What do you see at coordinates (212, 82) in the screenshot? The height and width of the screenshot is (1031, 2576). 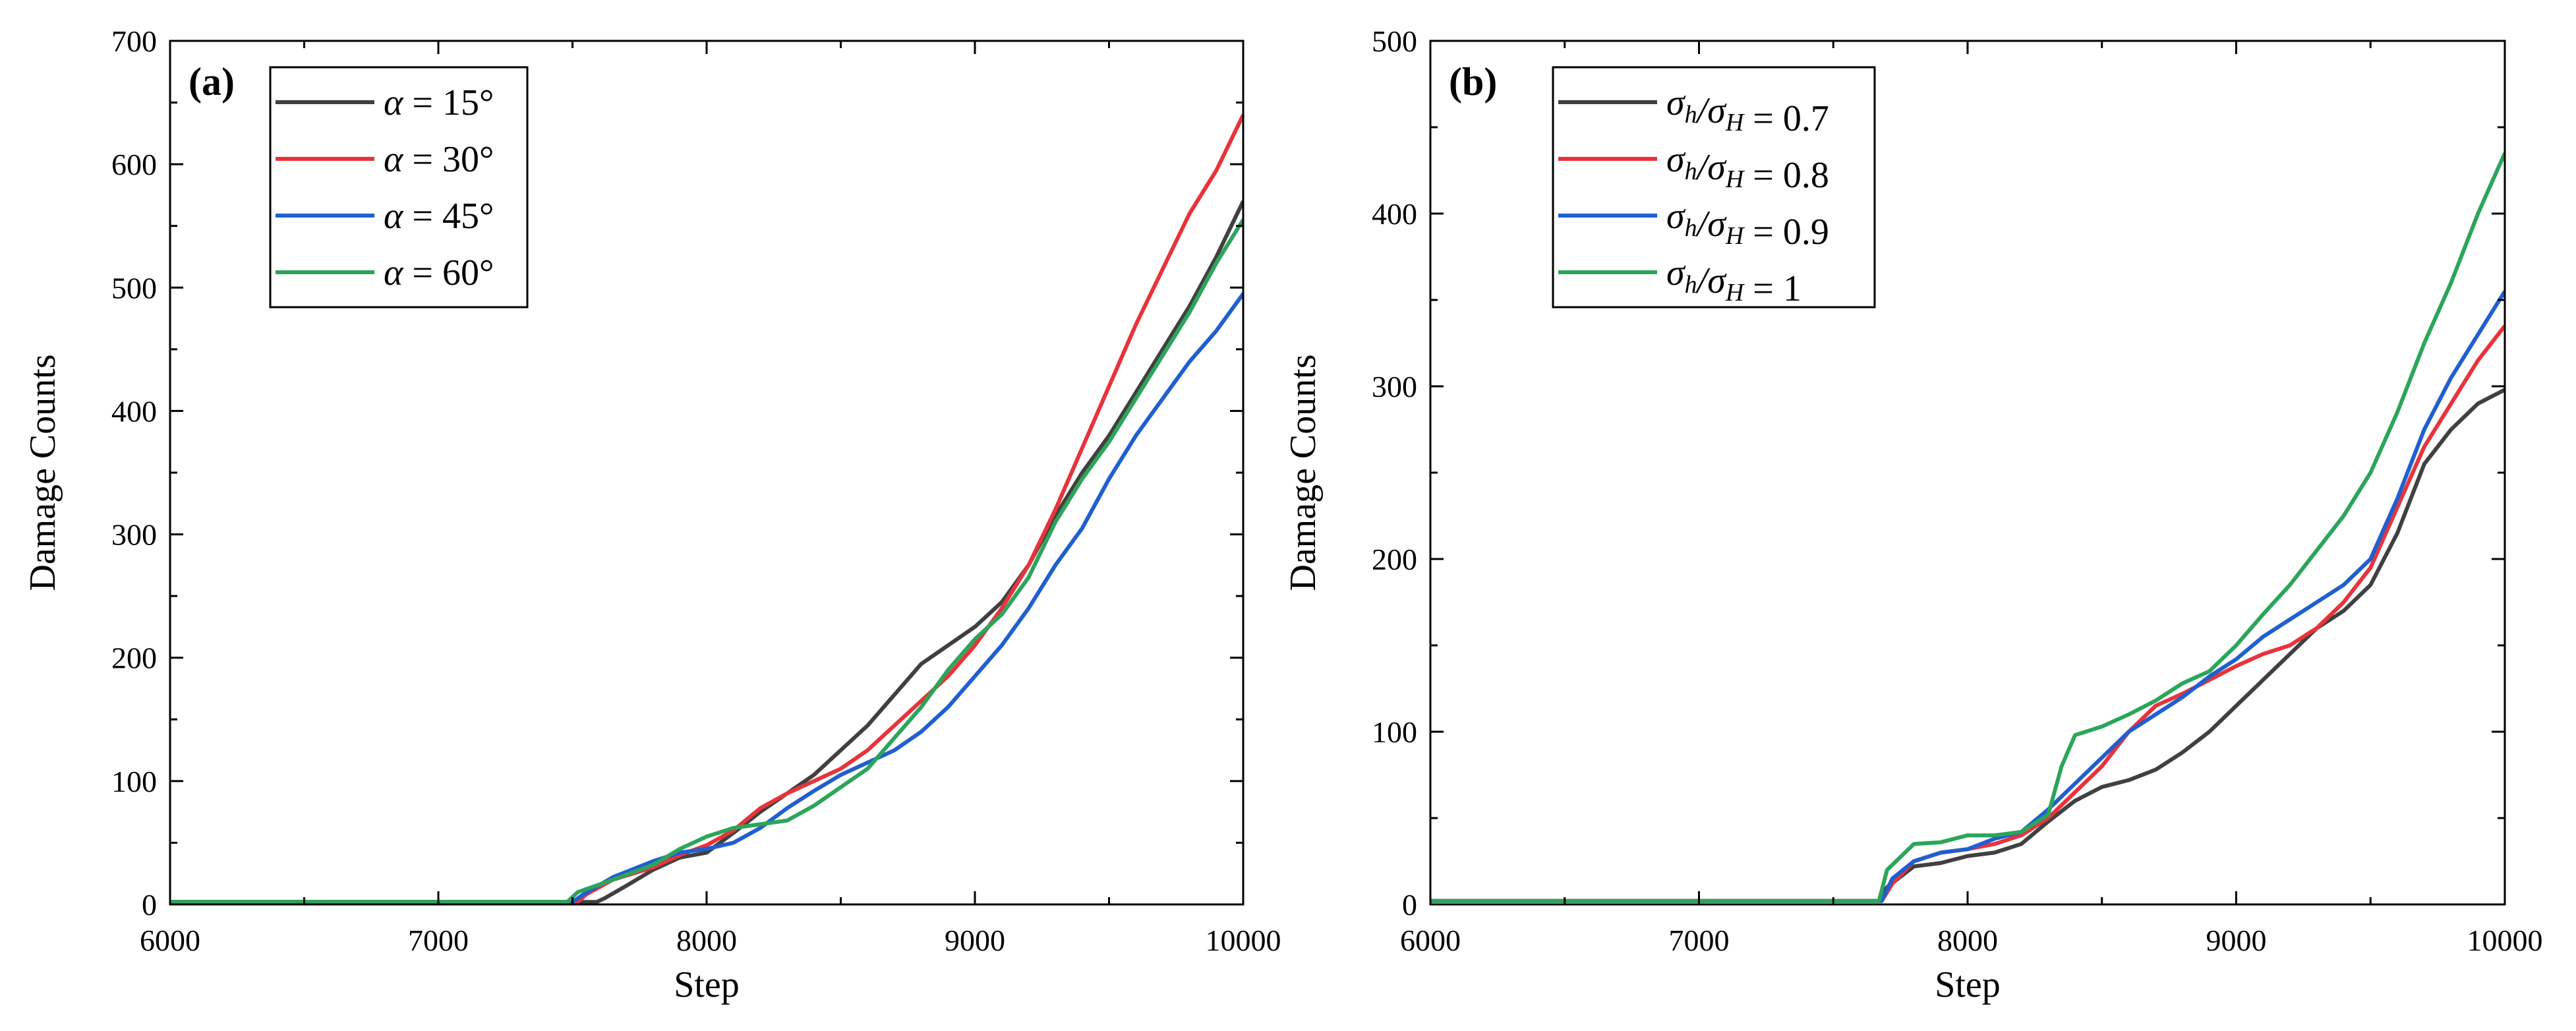 I see `panel-label: (a)` at bounding box center [212, 82].